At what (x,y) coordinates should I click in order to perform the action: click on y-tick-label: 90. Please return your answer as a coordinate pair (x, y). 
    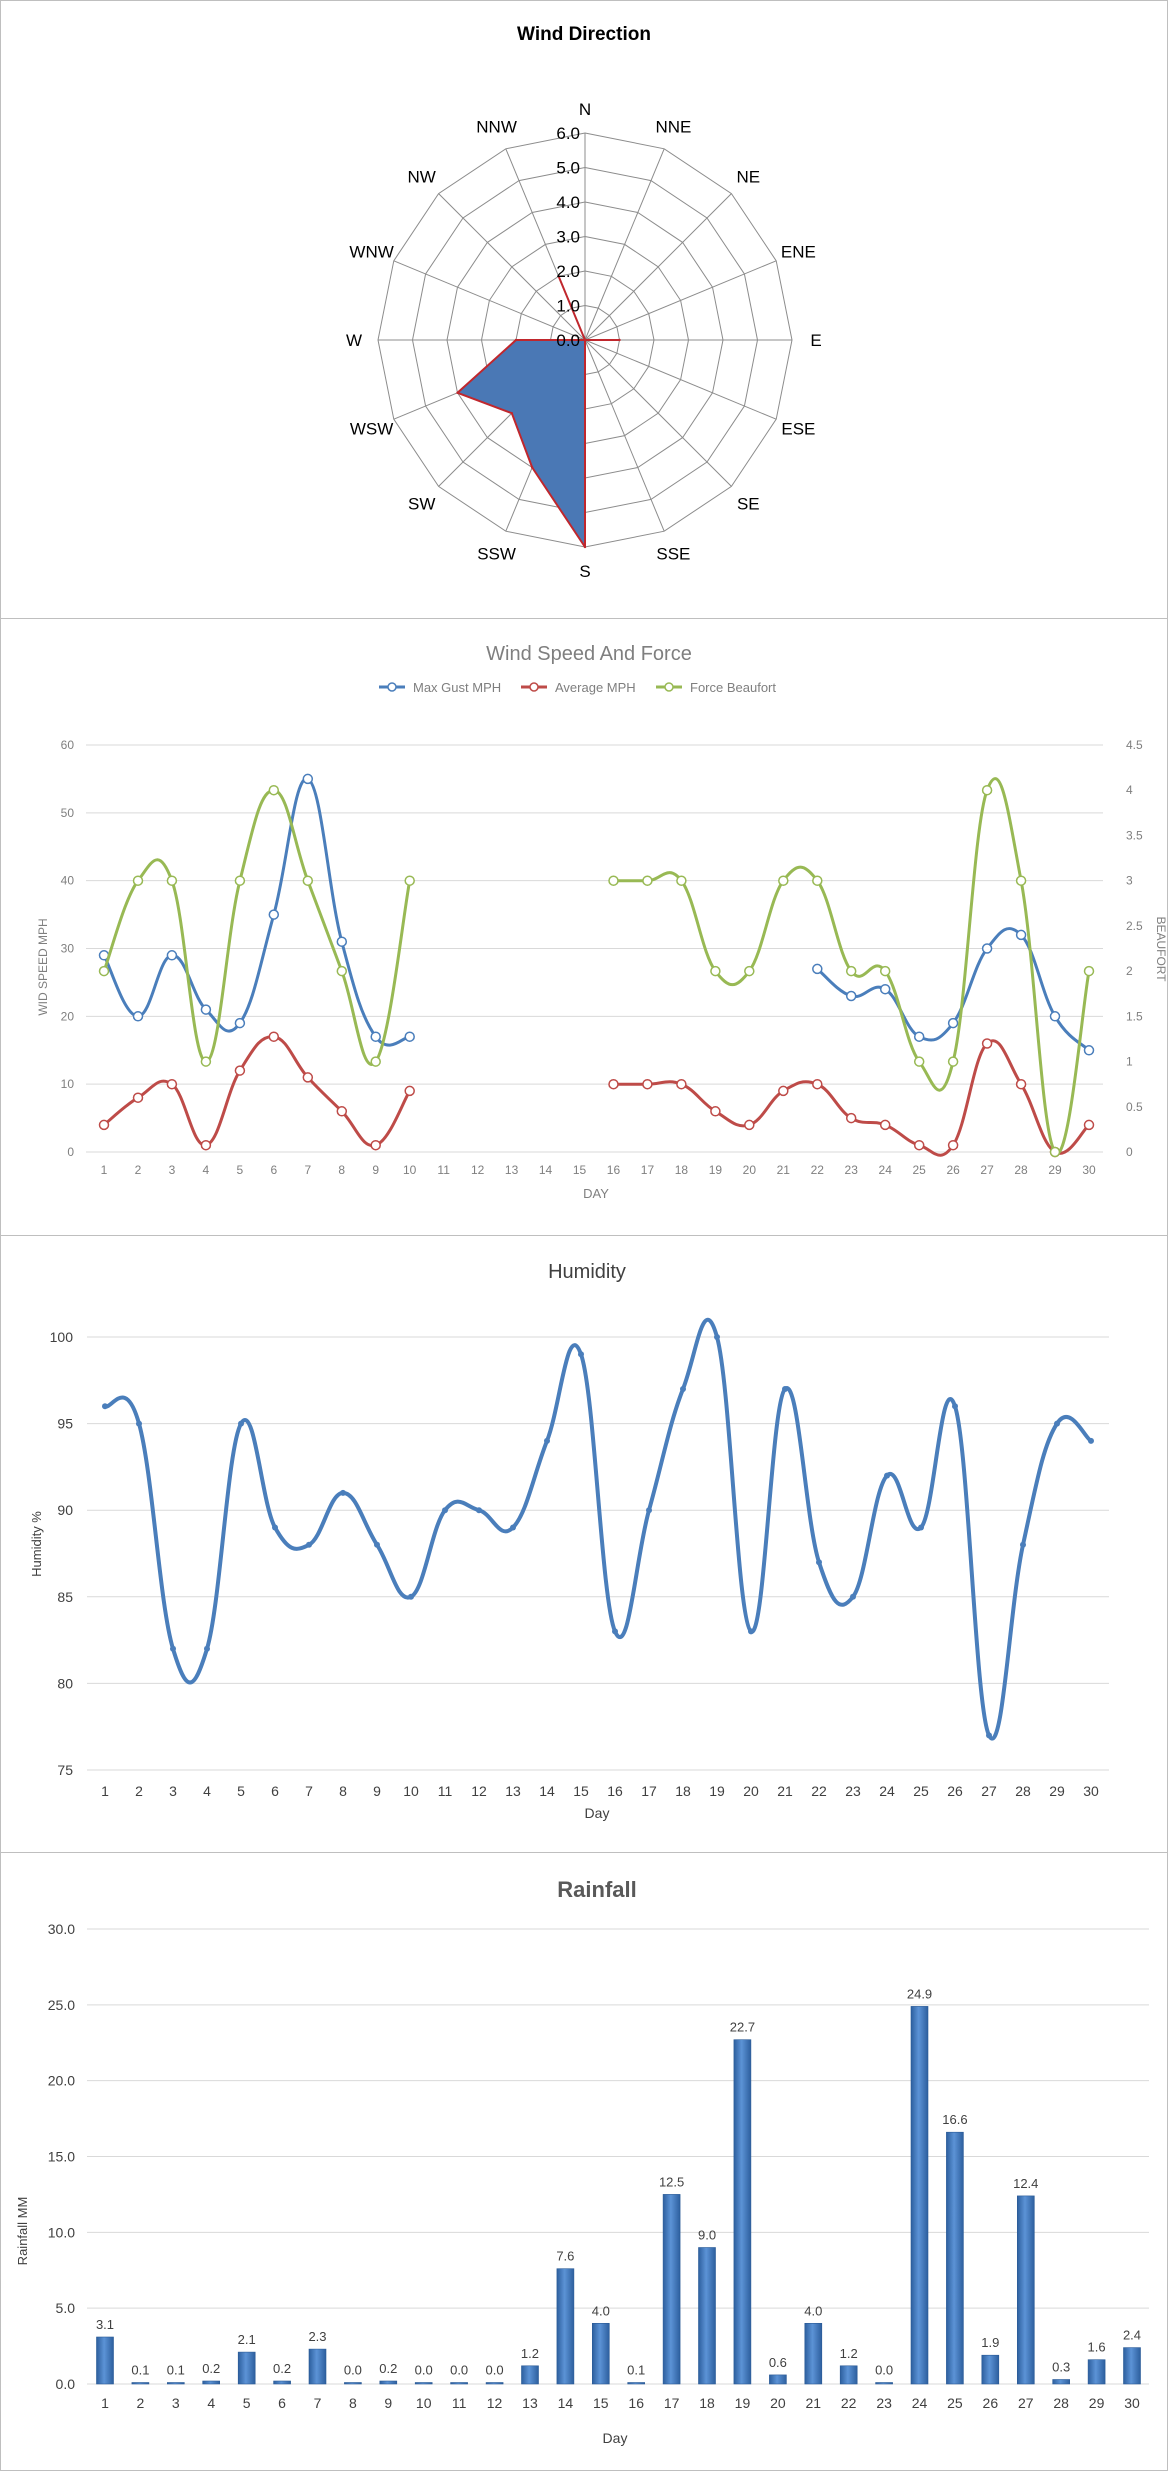
    Looking at the image, I should click on (65, 1510).